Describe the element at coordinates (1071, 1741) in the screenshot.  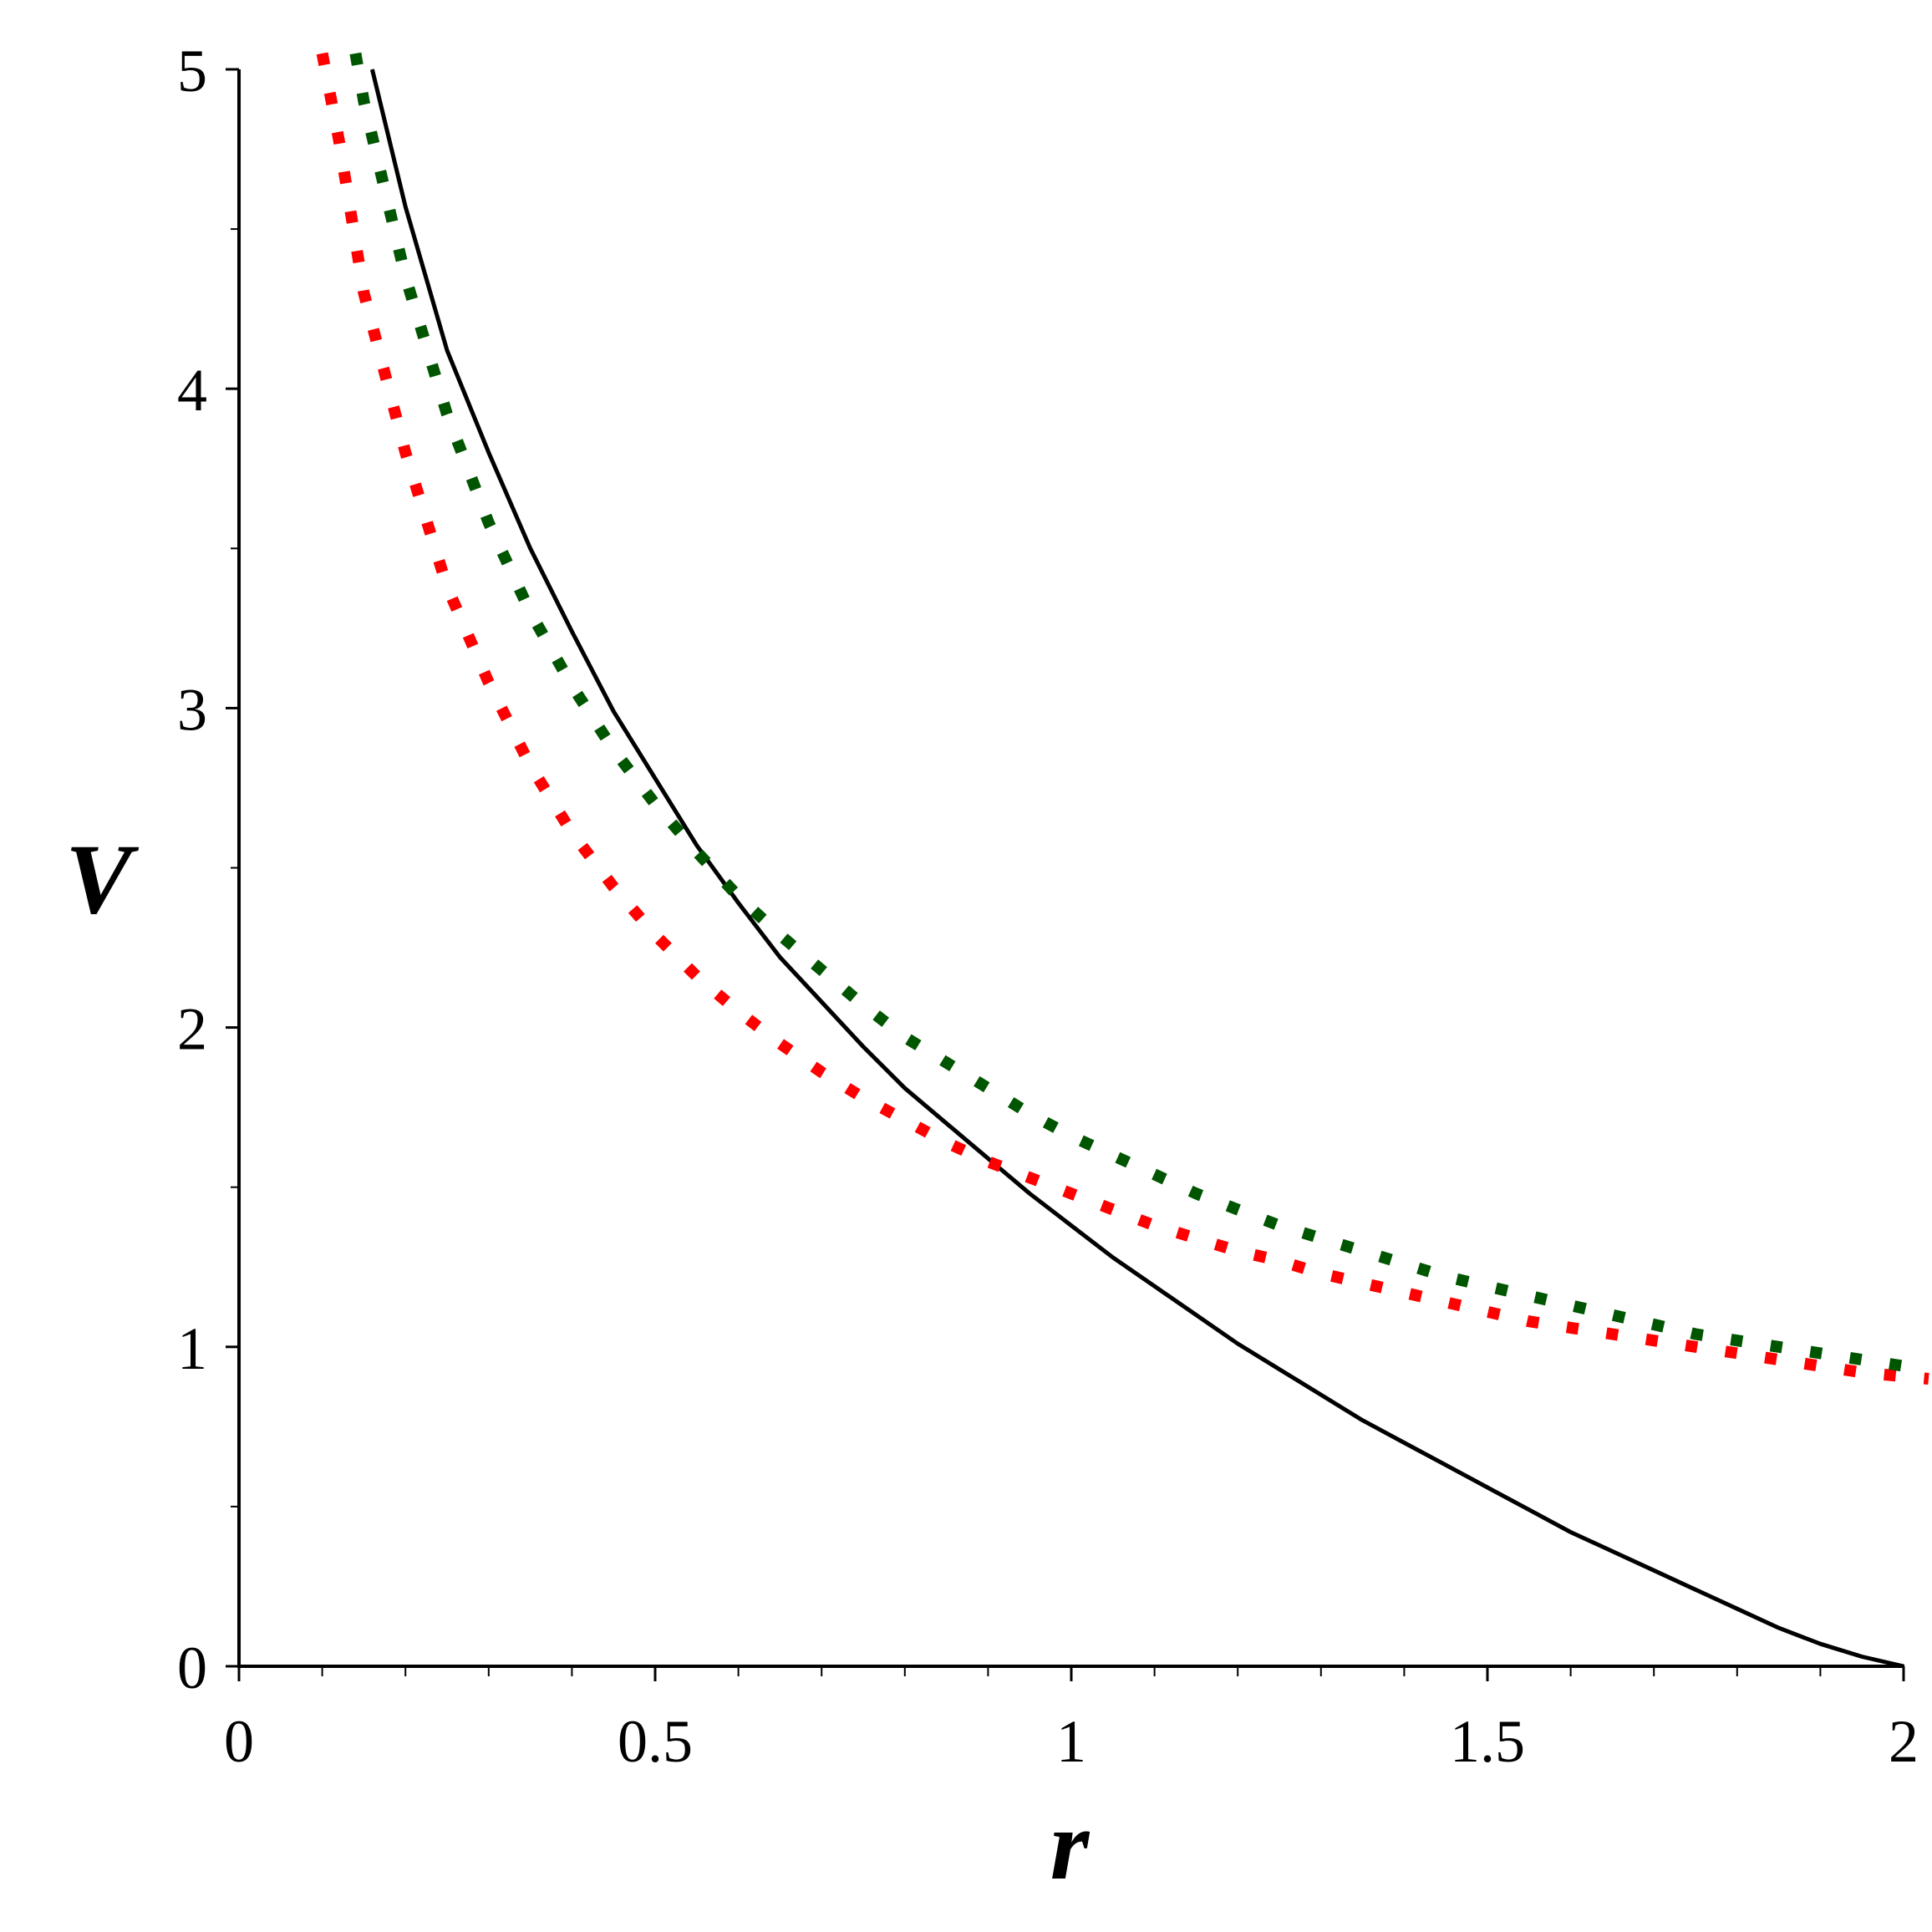
I see `x-tick-label: 1` at that location.